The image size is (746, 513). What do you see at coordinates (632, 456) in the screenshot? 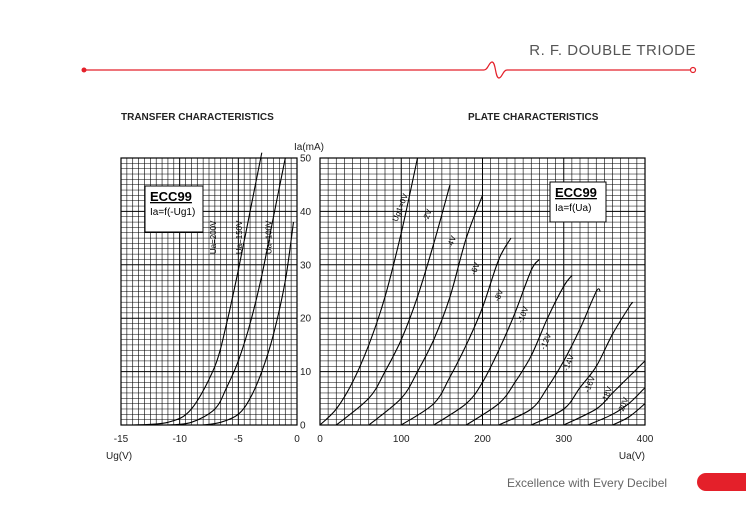
I see `plate-x-axis-label: Ua(V)` at bounding box center [632, 456].